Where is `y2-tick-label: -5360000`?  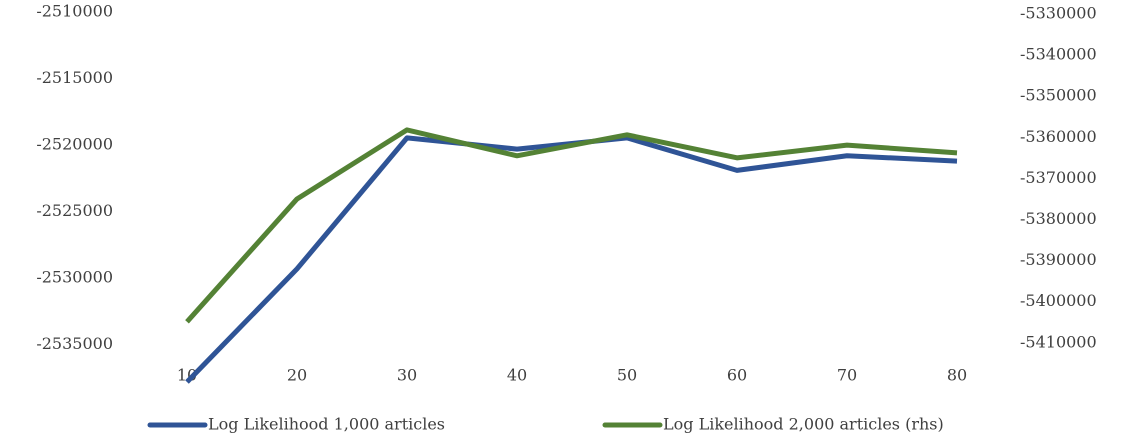 y2-tick-label: -5360000 is located at coordinates (1058, 136).